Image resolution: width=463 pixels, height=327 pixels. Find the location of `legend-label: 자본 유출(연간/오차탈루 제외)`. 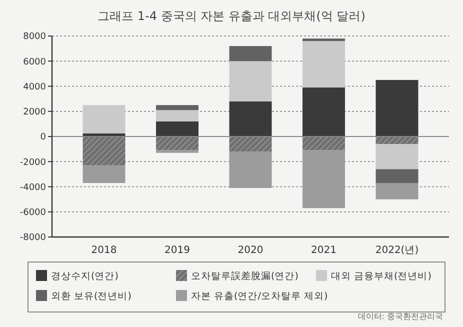

legend-label: 자본 유출(연간/오차탈루 제외) is located at coordinates (259, 296).